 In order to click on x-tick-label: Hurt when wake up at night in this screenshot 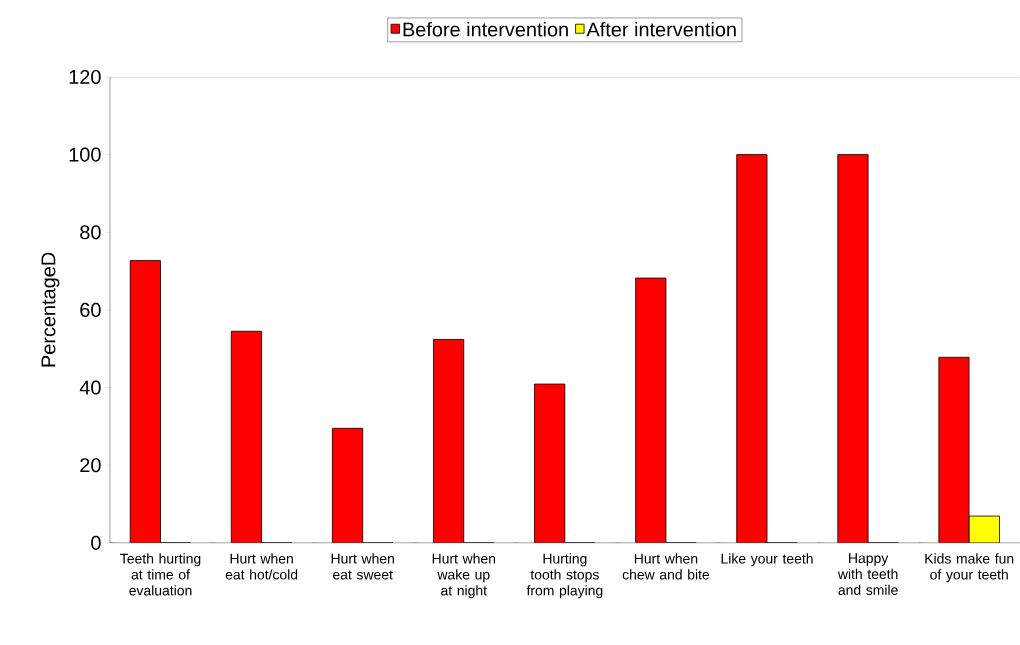, I will do `click(464, 576)`.